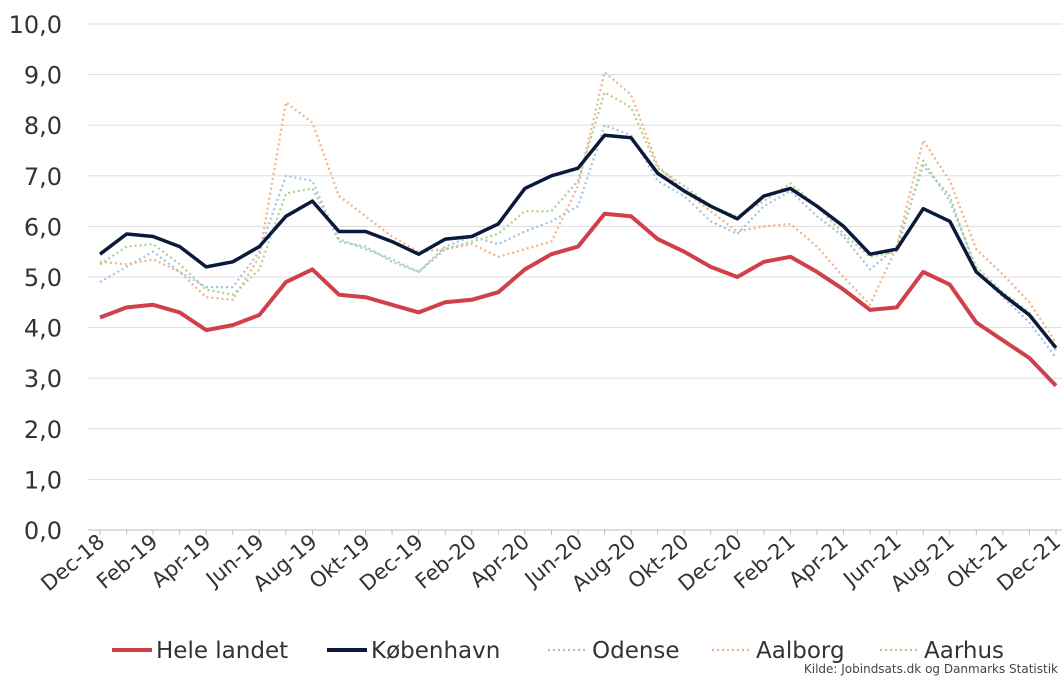 The width and height of the screenshot is (1063, 679). What do you see at coordinates (446, 561) in the screenshot?
I see `x-tick-label: Feb-20` at bounding box center [446, 561].